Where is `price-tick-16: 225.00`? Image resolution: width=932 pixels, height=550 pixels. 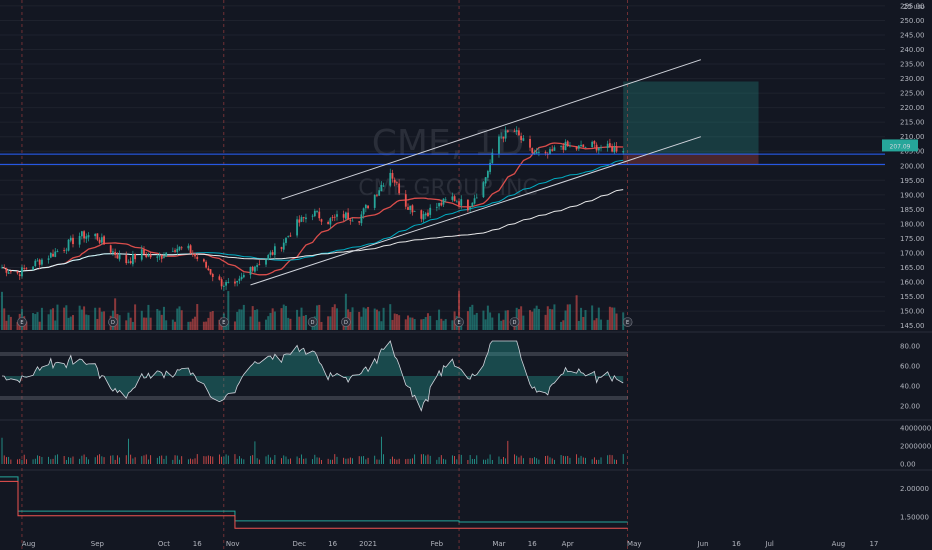
price-tick-16: 225.00 is located at coordinates (912, 94).